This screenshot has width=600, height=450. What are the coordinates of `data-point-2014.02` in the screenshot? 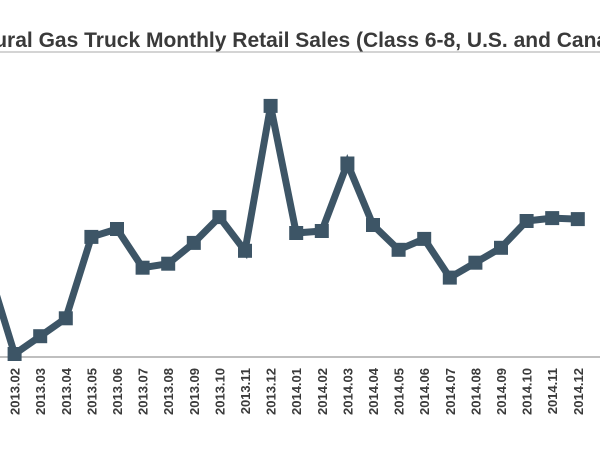 It's located at (321, 231).